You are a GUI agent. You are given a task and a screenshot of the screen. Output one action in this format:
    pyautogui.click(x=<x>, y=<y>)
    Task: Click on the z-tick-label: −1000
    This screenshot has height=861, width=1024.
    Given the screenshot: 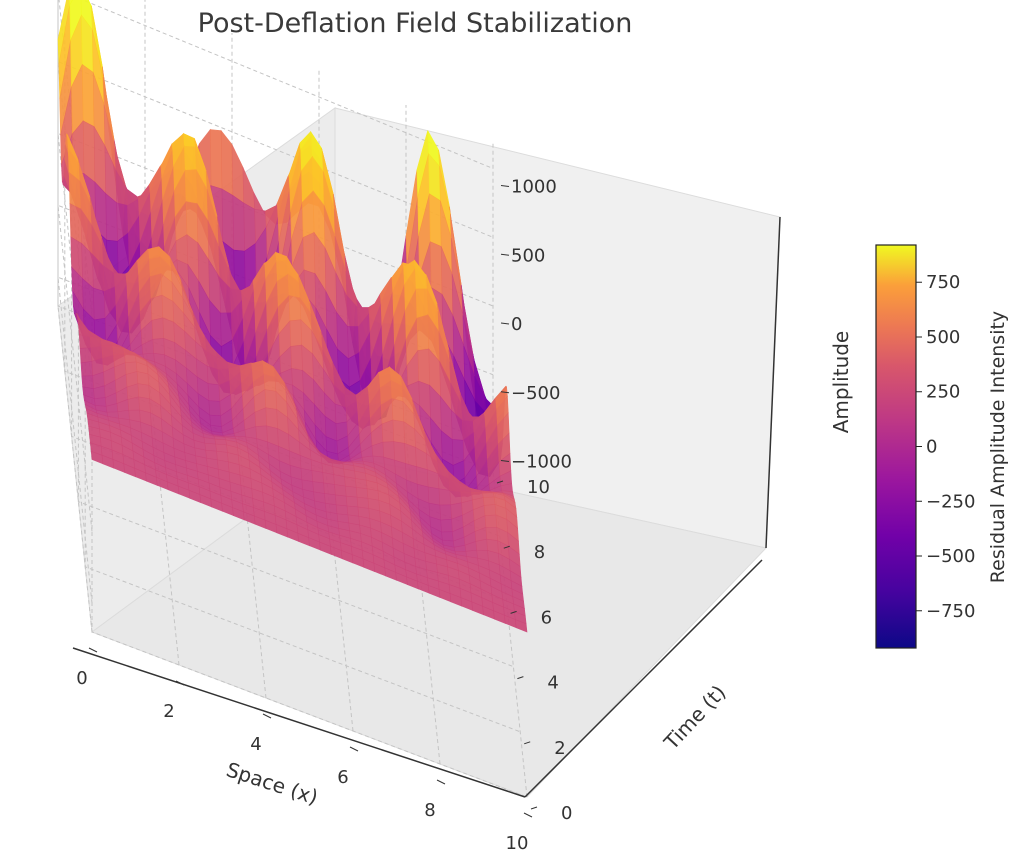 What is the action you would take?
    pyautogui.click(x=541, y=462)
    